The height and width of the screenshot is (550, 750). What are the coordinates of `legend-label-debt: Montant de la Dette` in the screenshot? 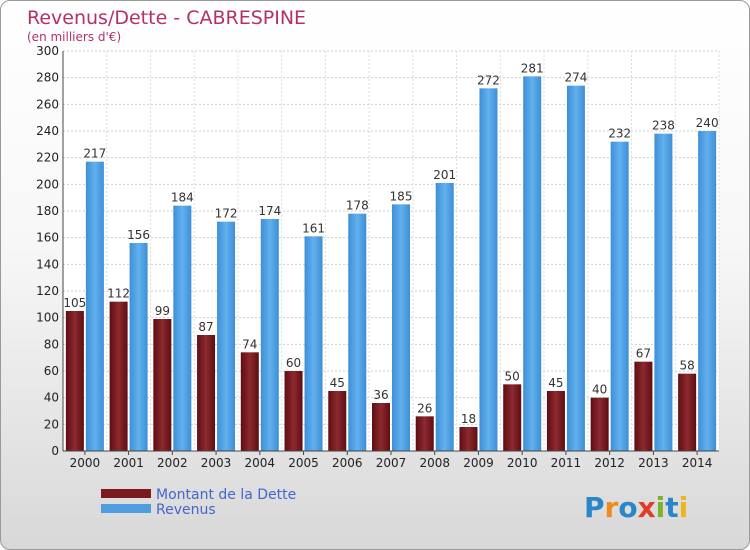 It's located at (226, 495).